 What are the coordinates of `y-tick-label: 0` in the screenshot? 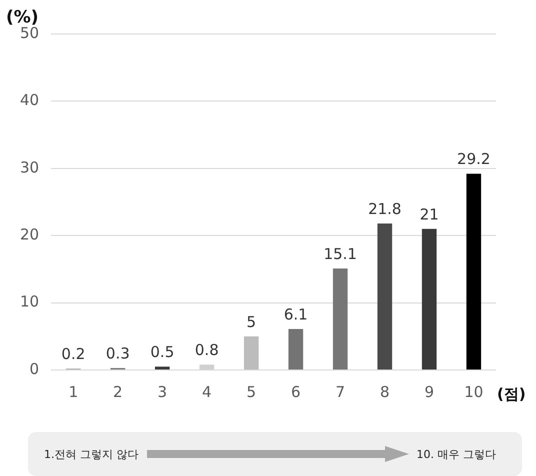 It's located at (35, 369).